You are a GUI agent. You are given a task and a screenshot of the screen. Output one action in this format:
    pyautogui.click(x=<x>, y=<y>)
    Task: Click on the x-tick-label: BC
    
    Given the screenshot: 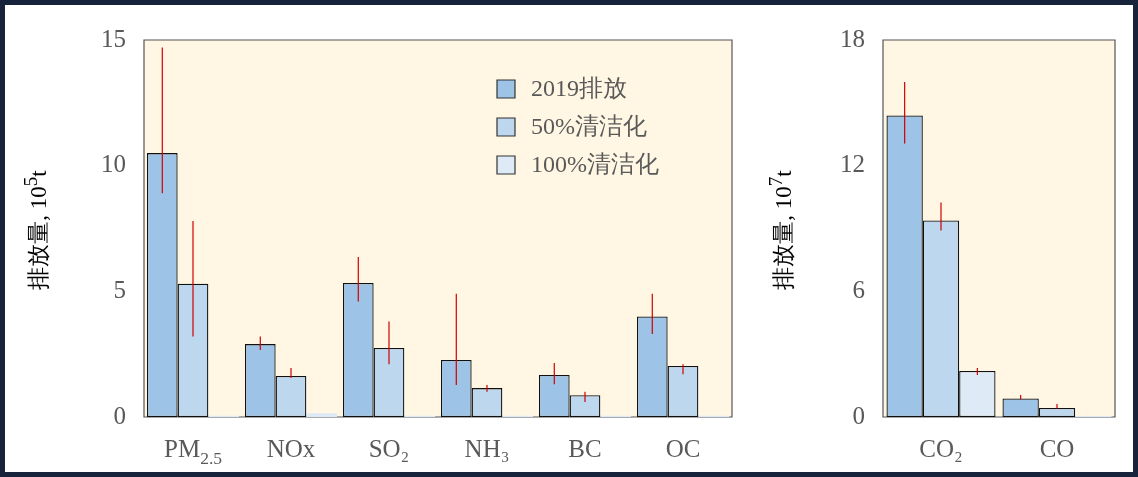 What is the action you would take?
    pyautogui.click(x=585, y=448)
    